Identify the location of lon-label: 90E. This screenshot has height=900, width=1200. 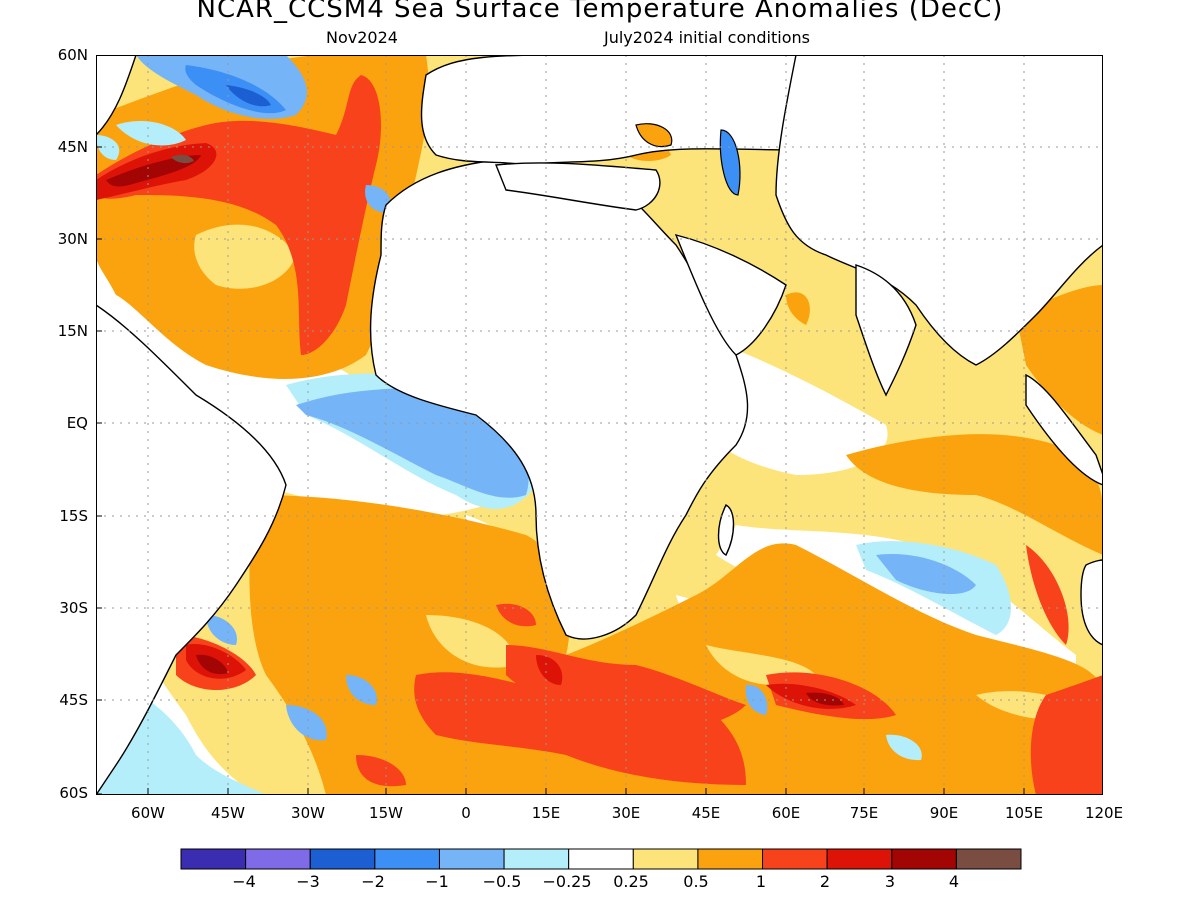
(944, 813).